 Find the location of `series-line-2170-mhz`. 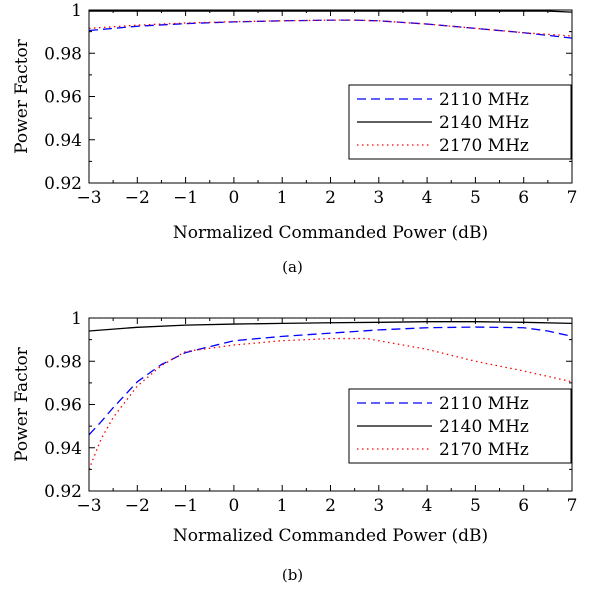

series-line-2170-mhz is located at coordinates (330, 28).